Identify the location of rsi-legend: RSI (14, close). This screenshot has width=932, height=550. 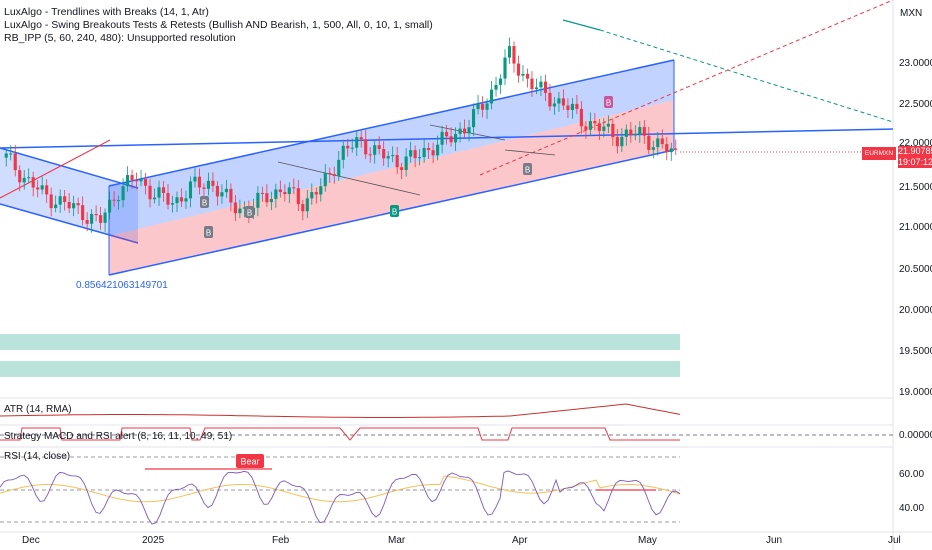
(37, 456).